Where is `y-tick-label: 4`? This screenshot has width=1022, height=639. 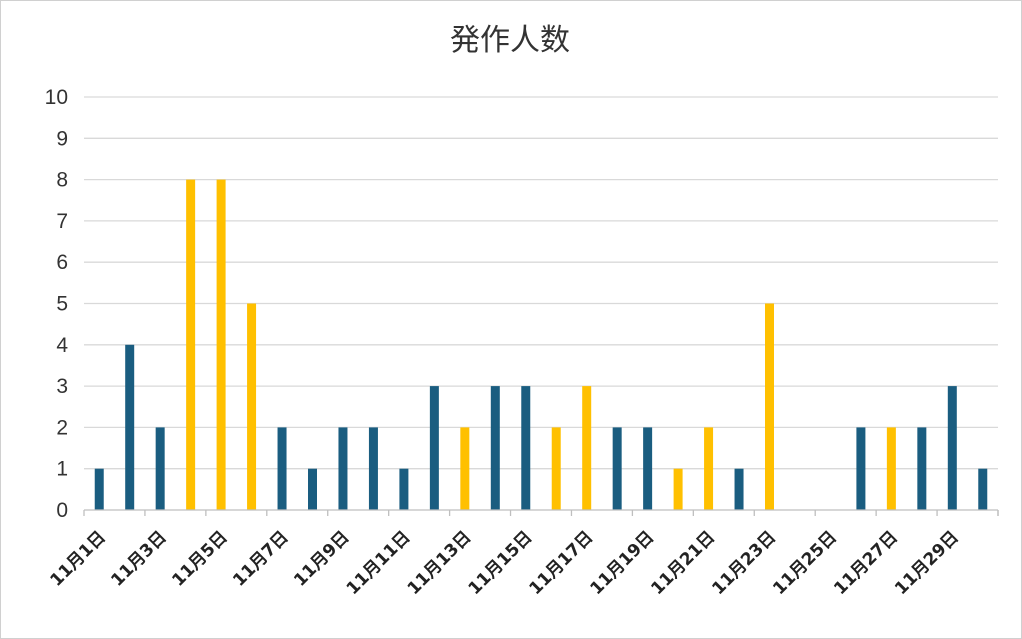
y-tick-label: 4 is located at coordinates (62, 345).